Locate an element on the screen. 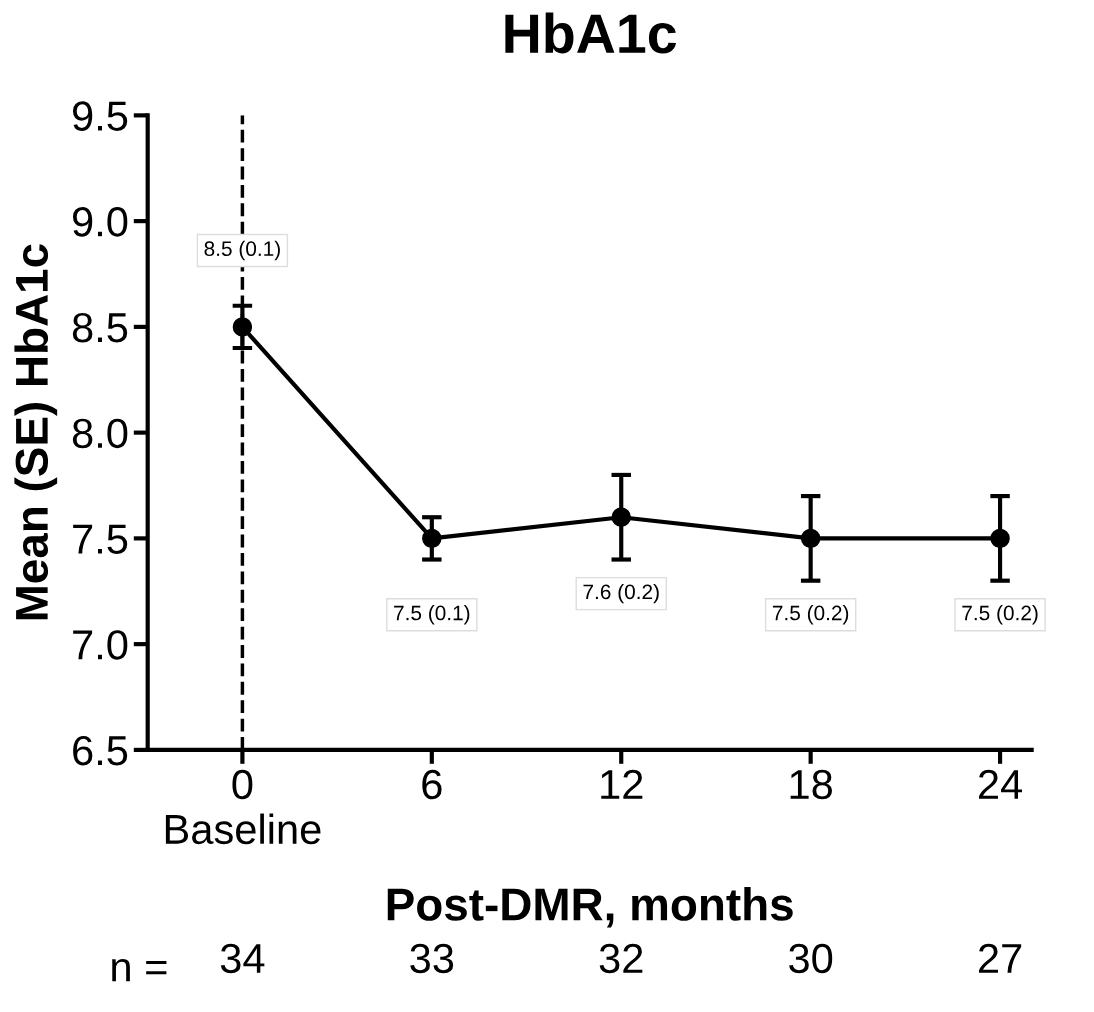 The width and height of the screenshot is (1094, 1012). x-tick-label: 6 is located at coordinates (432, 784).